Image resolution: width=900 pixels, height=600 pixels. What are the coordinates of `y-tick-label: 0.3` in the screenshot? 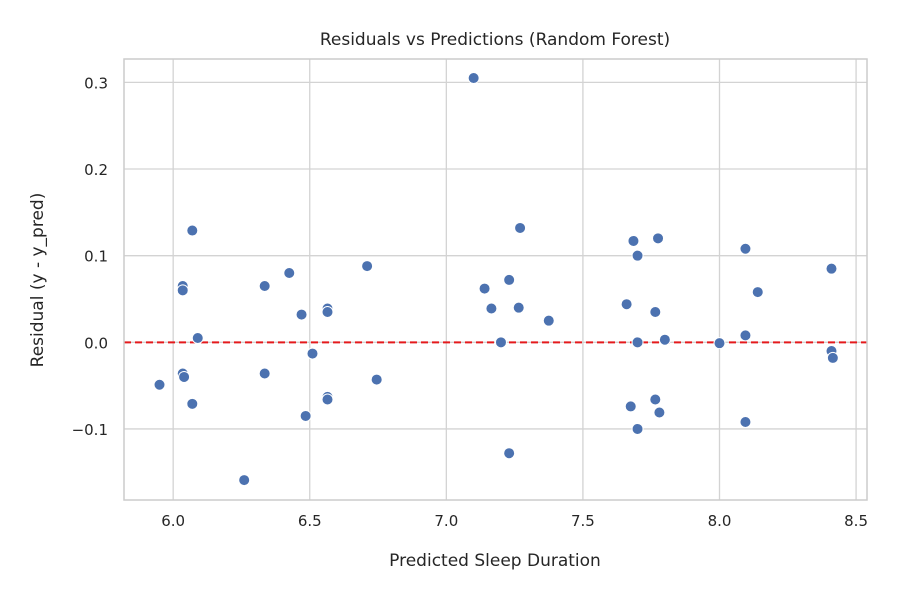 It's located at (96, 83).